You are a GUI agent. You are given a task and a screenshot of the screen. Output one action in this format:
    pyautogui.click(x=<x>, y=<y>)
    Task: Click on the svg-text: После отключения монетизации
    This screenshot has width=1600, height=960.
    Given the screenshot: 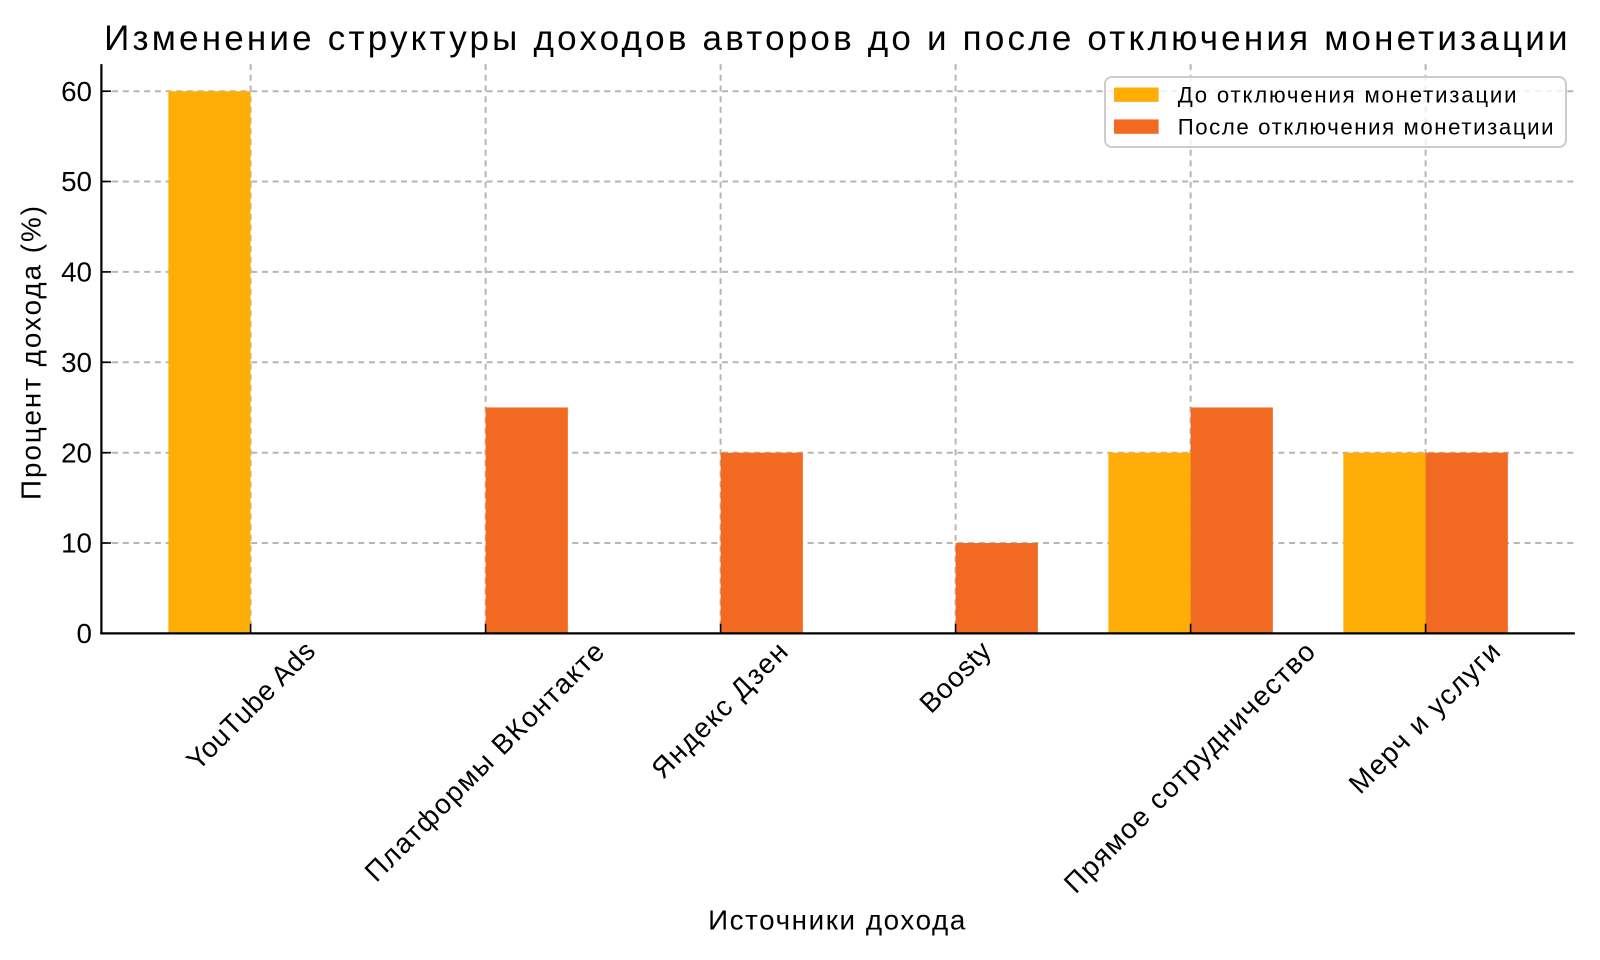 What is the action you would take?
    pyautogui.click(x=1366, y=127)
    